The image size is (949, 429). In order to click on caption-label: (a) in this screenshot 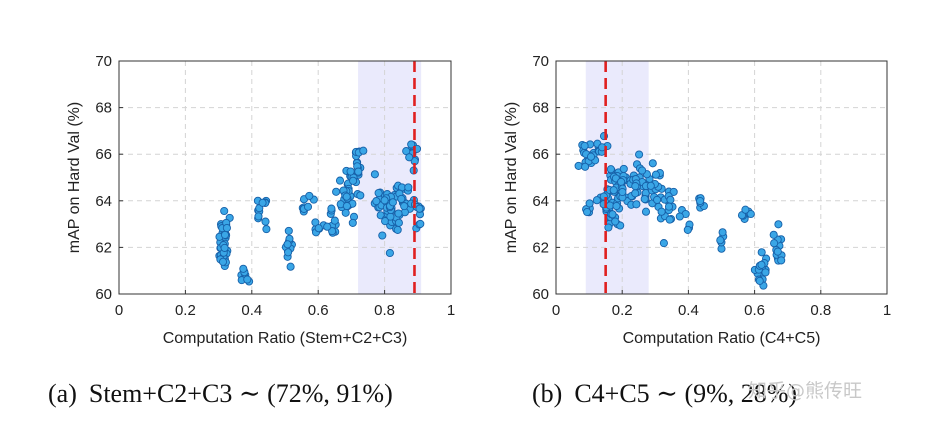, I will do `click(62, 393)`.